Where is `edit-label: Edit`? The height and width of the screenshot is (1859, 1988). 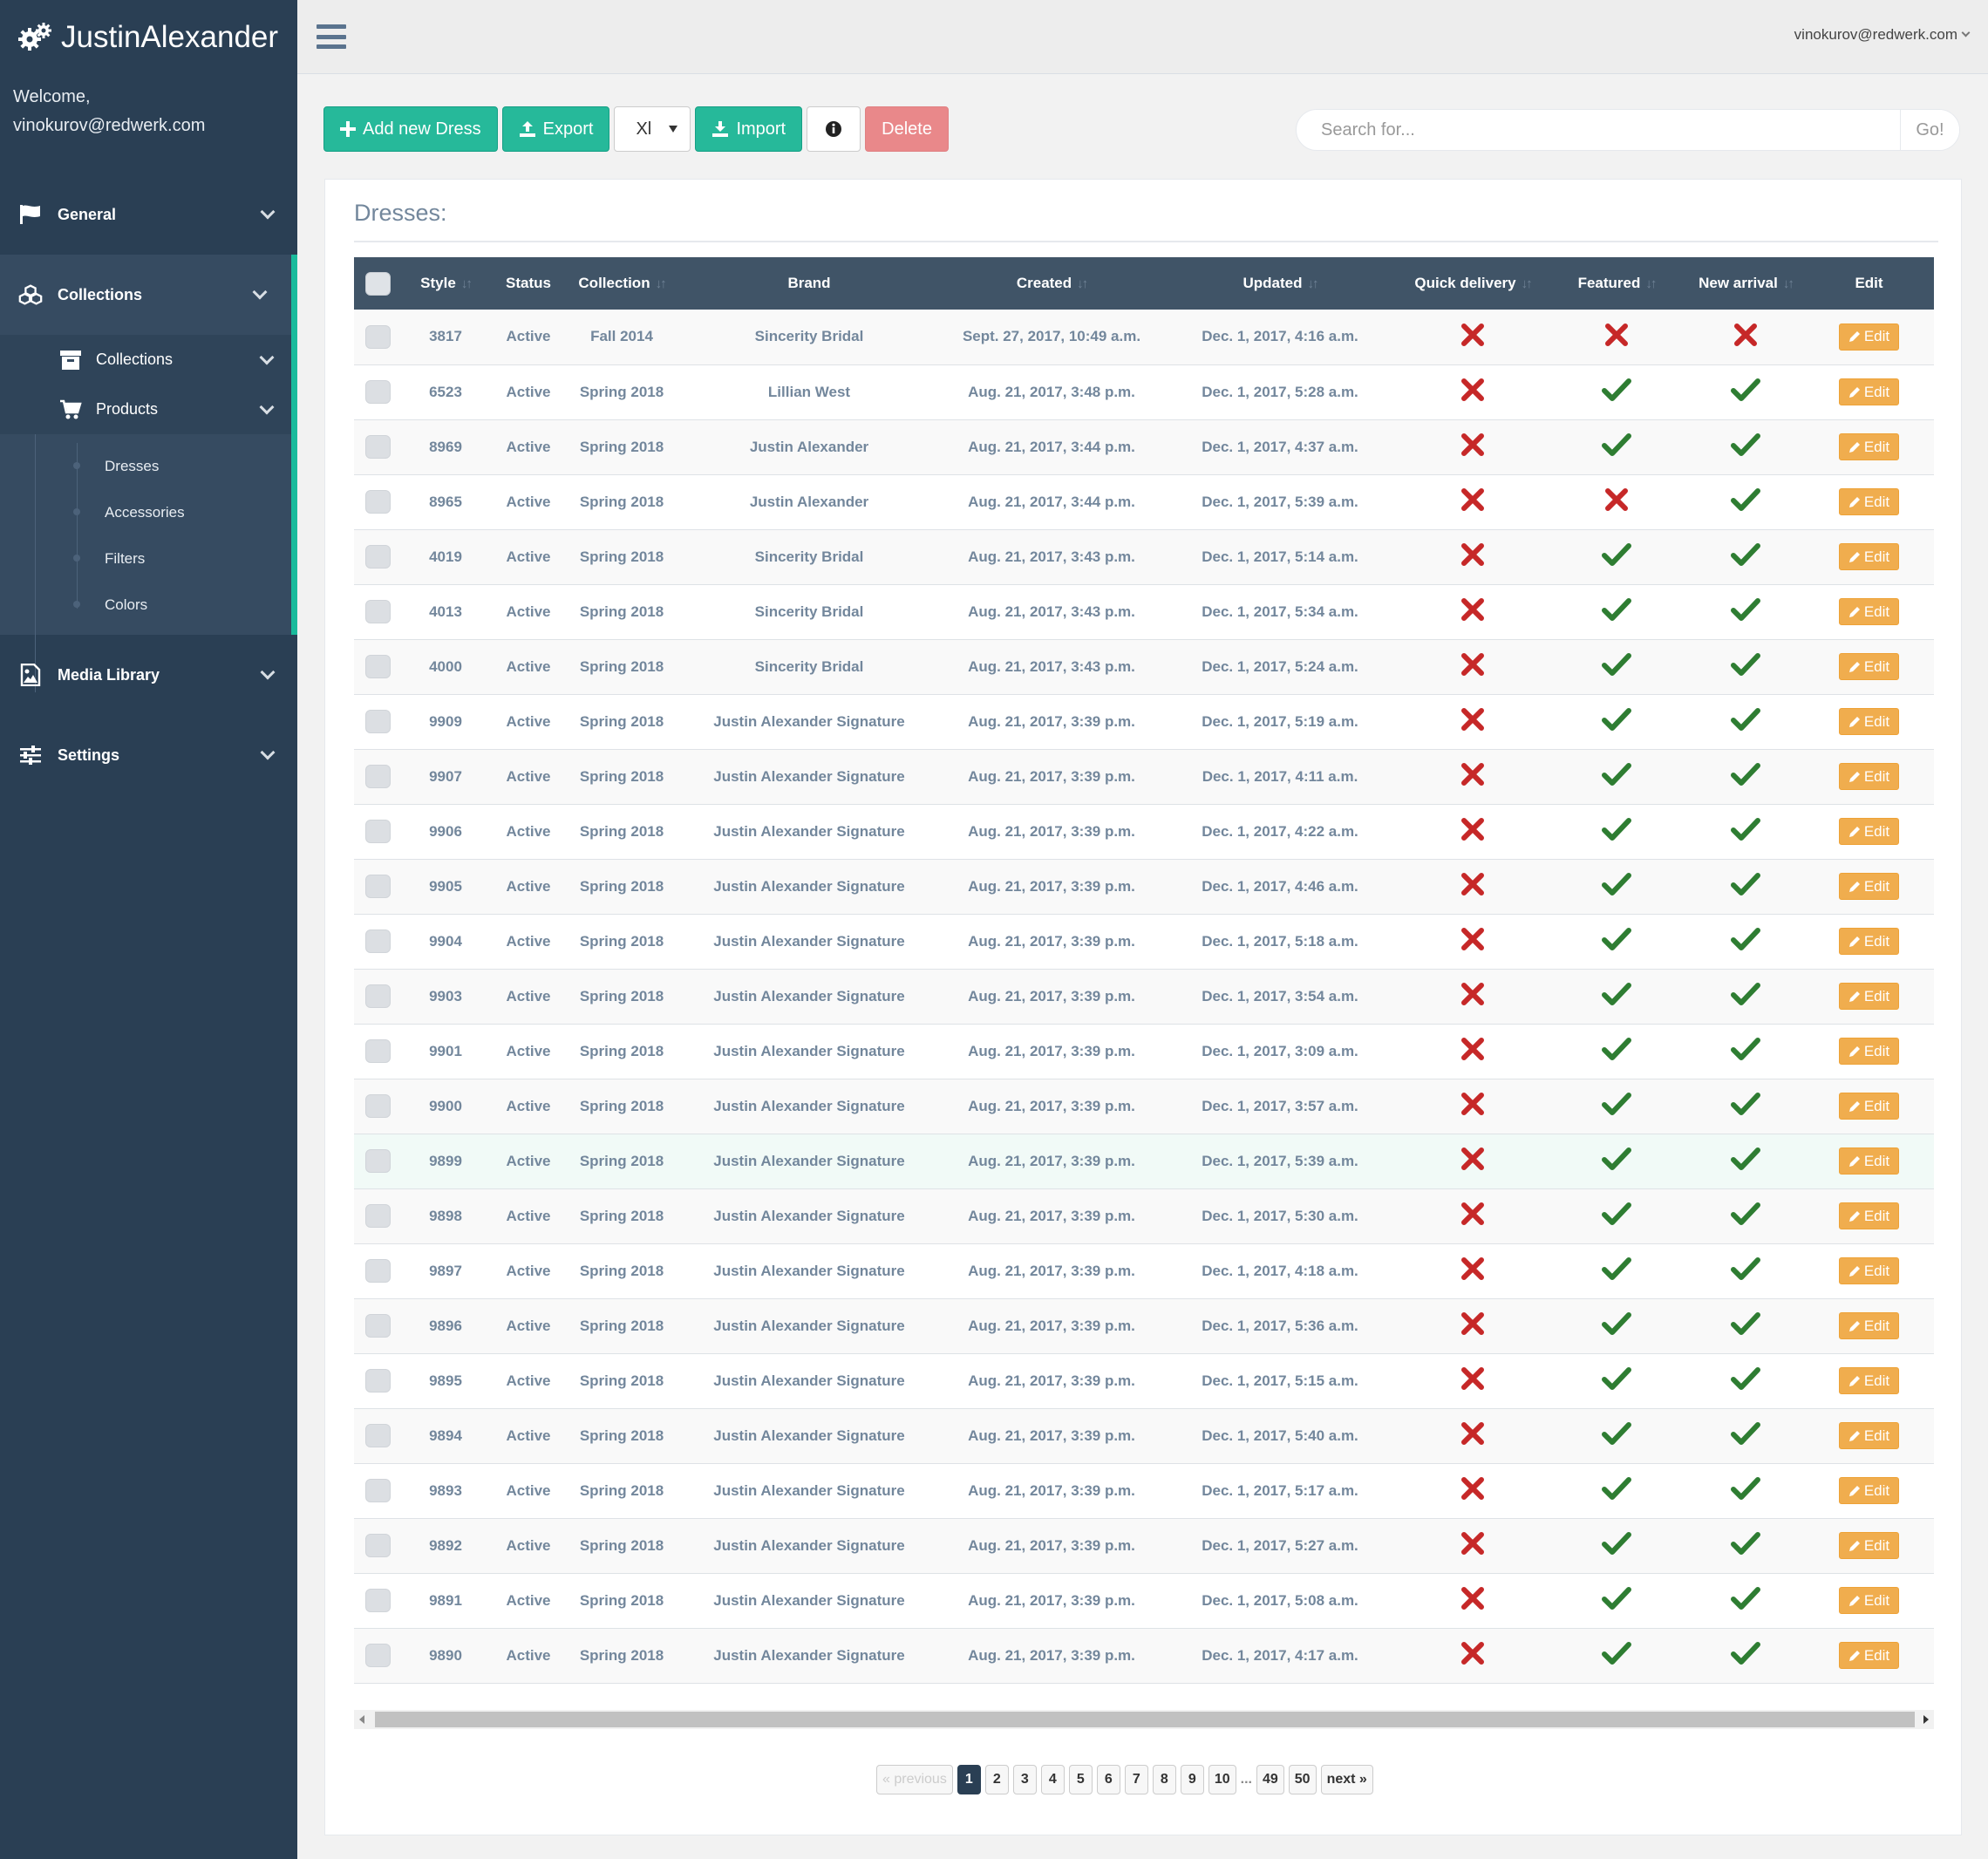
edit-label: Edit is located at coordinates (1876, 391).